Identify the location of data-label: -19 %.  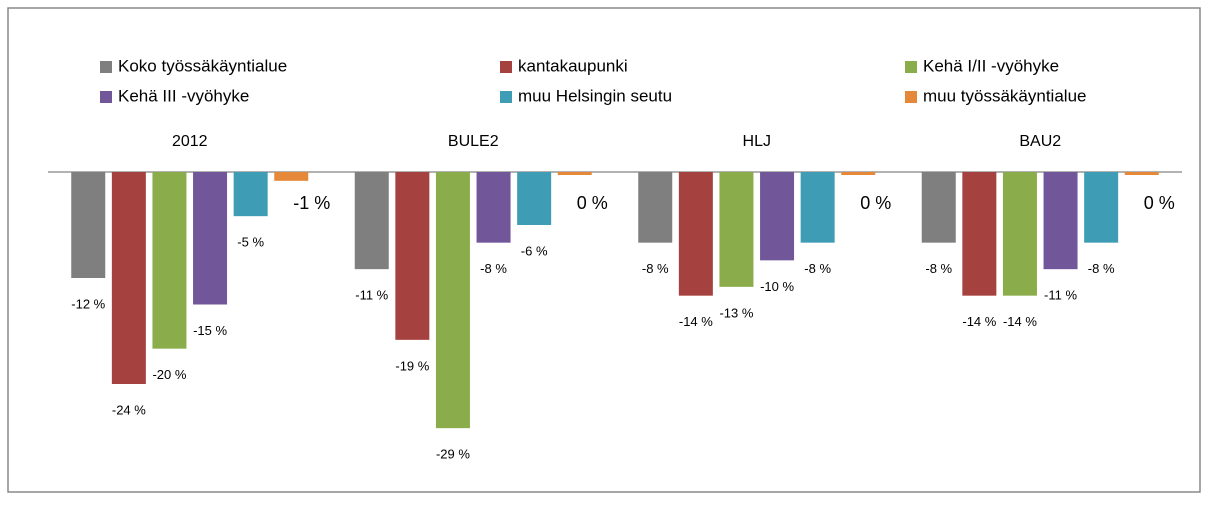
(412, 365).